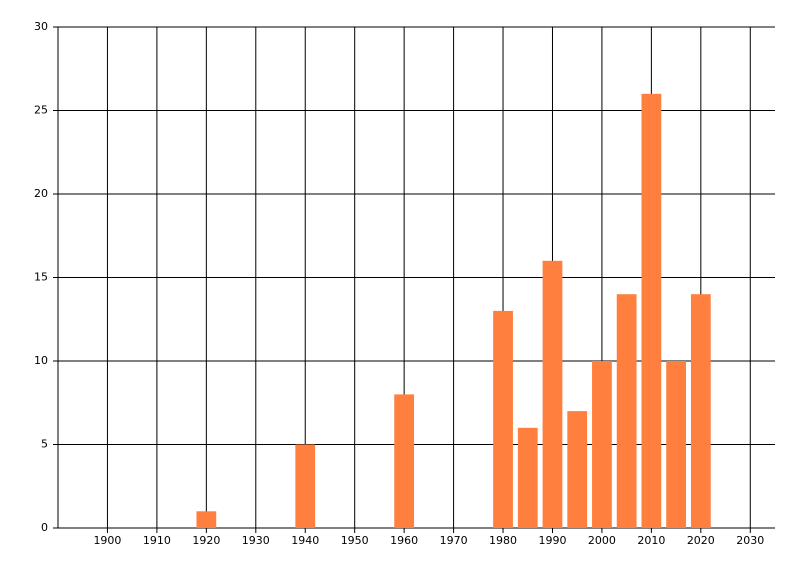 This screenshot has width=800, height=576. What do you see at coordinates (41, 277) in the screenshot?
I see `y-tick-label: 15` at bounding box center [41, 277].